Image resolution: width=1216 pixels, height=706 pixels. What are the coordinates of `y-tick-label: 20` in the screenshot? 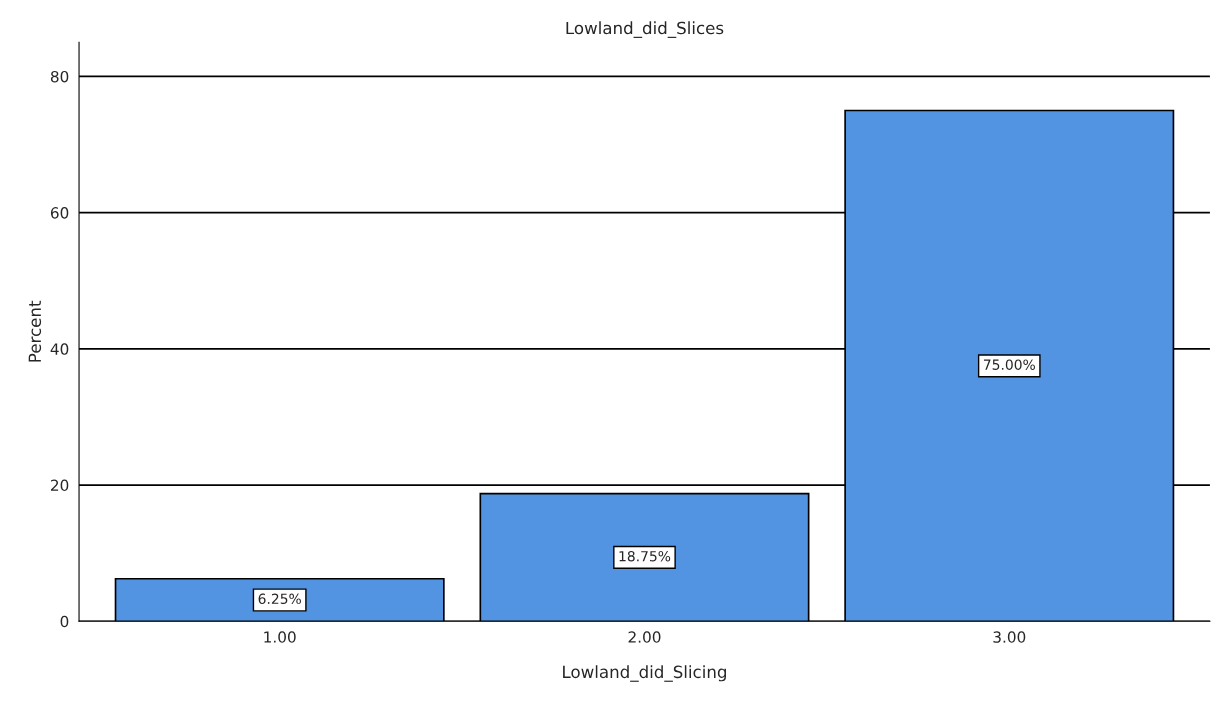 It's located at (60, 485).